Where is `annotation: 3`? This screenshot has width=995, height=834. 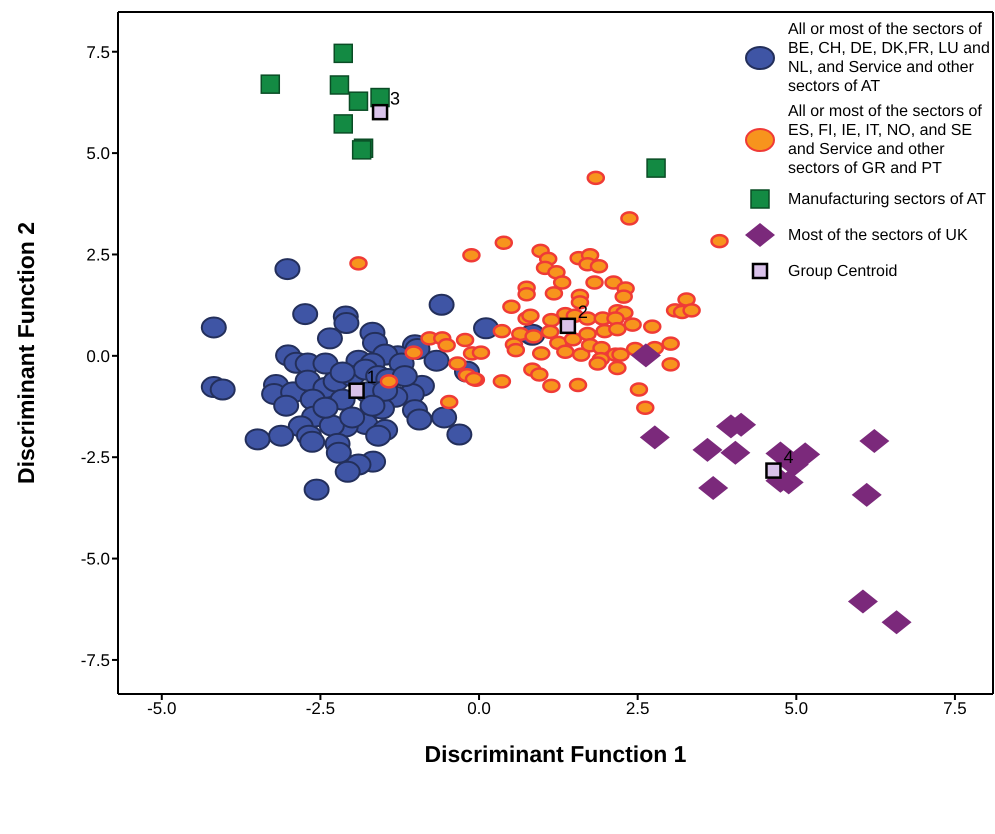 annotation: 3 is located at coordinates (395, 98).